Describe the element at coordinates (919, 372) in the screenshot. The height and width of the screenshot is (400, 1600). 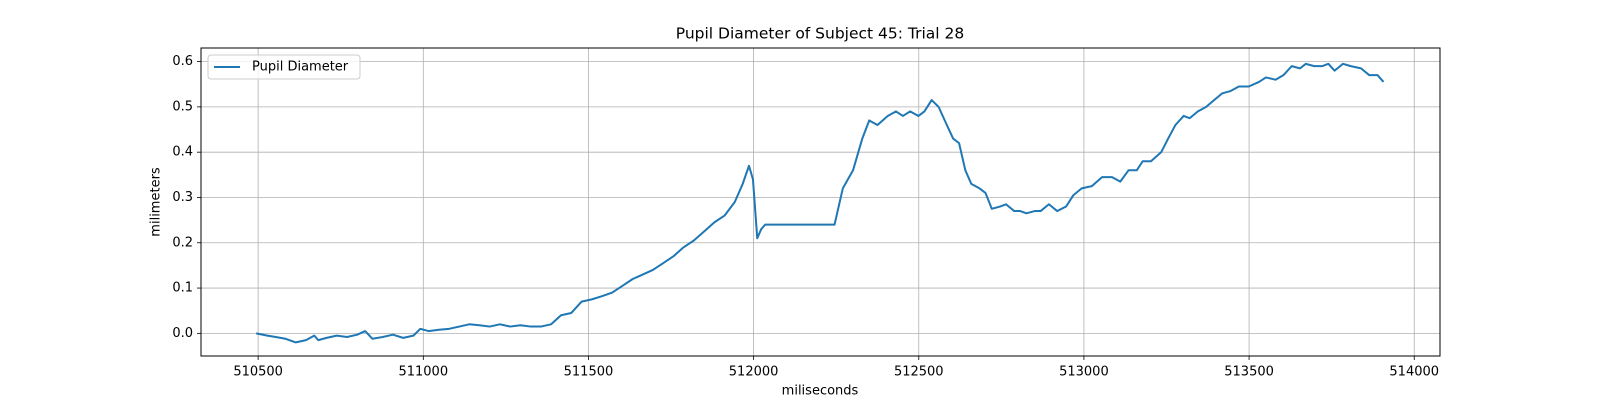
I see `x-tick-label: 512500` at that location.